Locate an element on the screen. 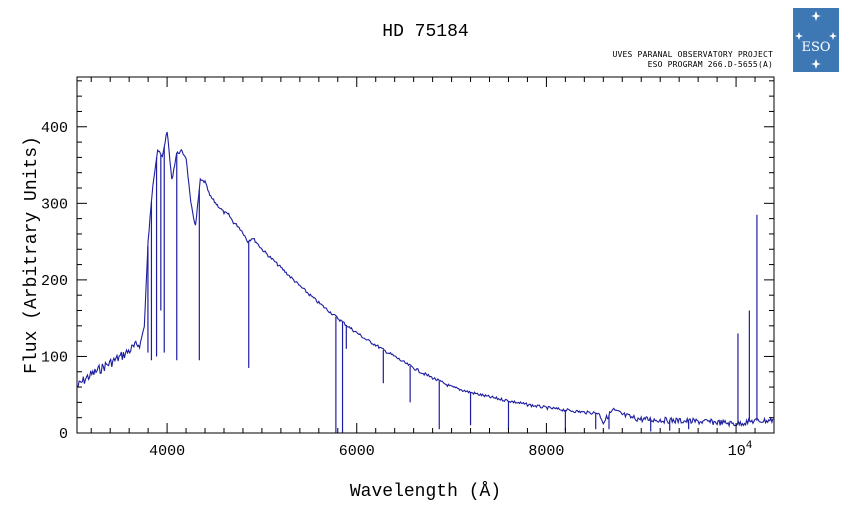 The width and height of the screenshot is (851, 511). y-tick-label: 100 is located at coordinates (54, 357).